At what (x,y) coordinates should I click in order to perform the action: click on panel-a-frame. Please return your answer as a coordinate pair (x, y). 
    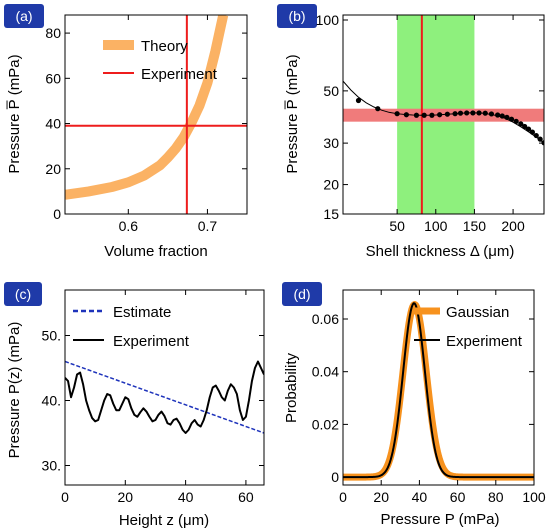
    Looking at the image, I should click on (156, 114).